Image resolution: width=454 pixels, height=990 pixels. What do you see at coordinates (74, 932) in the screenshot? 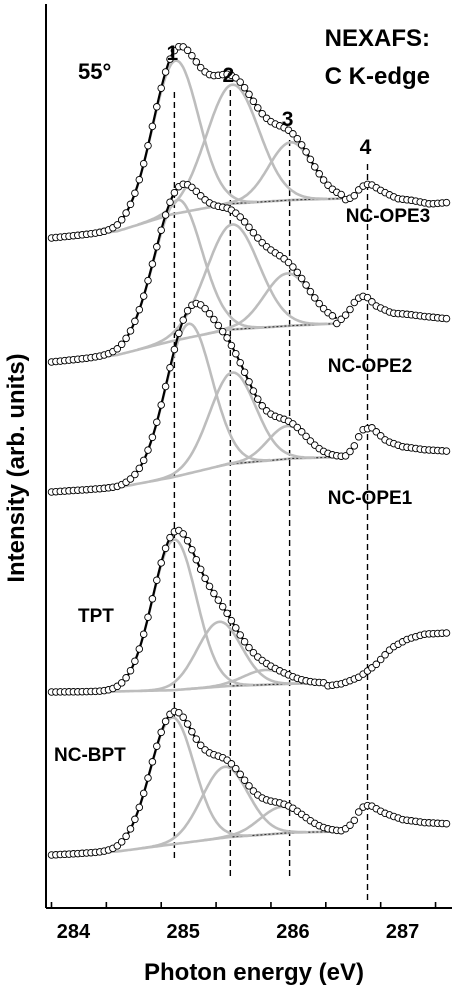
I see `x-tick-label: 284` at bounding box center [74, 932].